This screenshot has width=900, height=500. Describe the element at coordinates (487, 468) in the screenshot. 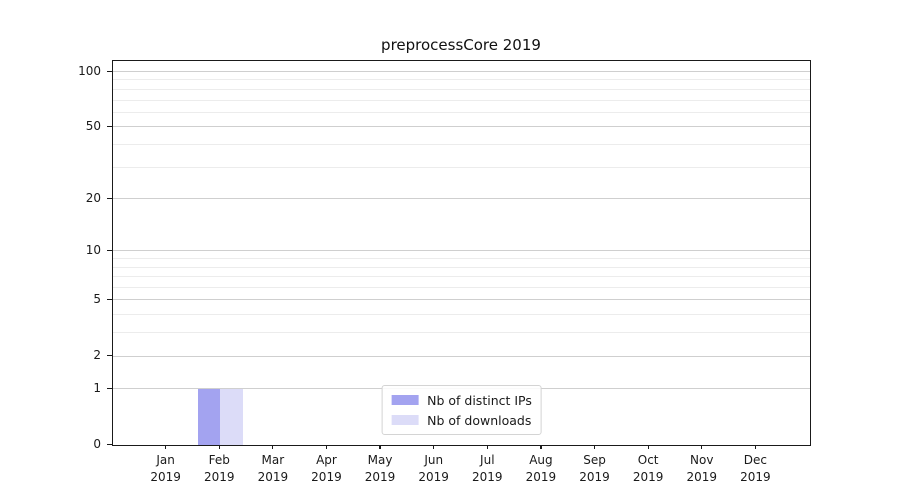

I see `x-tick-label: Jul 2019` at that location.